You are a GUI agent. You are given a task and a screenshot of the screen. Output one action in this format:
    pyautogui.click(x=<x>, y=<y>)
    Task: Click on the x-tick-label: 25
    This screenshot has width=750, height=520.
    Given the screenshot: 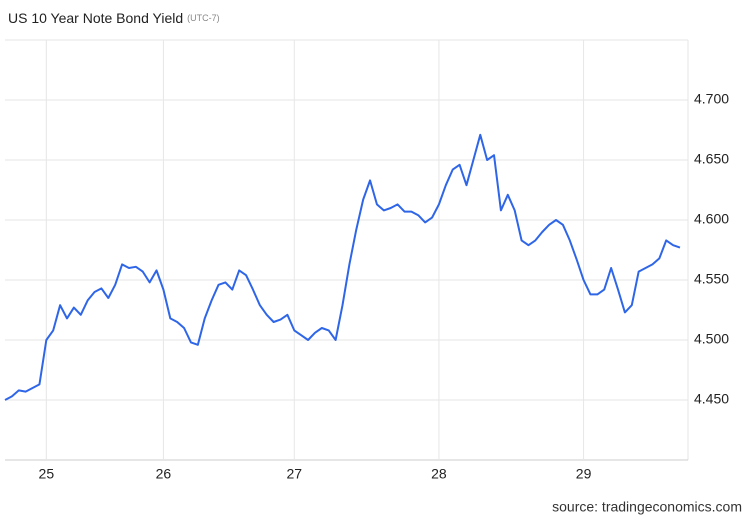 What is the action you would take?
    pyautogui.click(x=47, y=474)
    